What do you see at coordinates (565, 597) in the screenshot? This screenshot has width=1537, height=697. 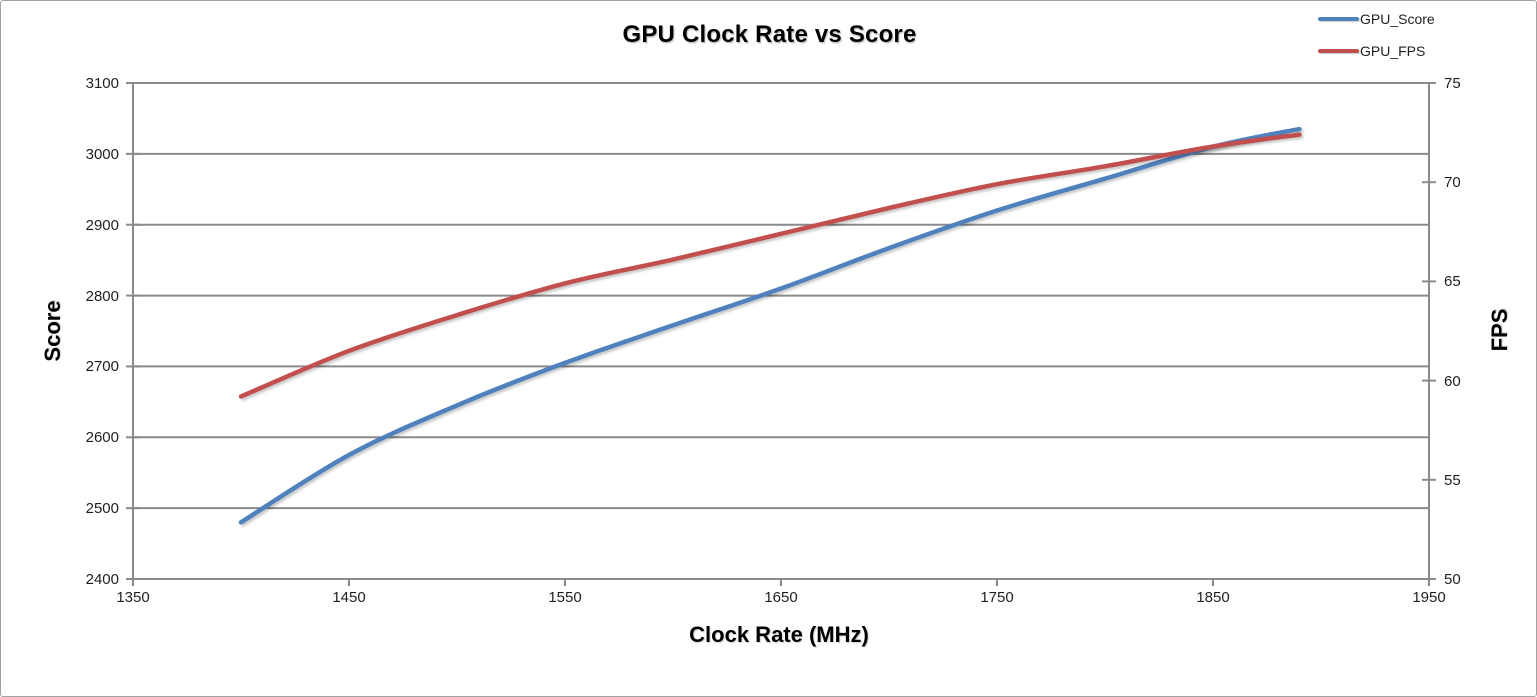 I see `x-tick-label: 1550` at bounding box center [565, 597].